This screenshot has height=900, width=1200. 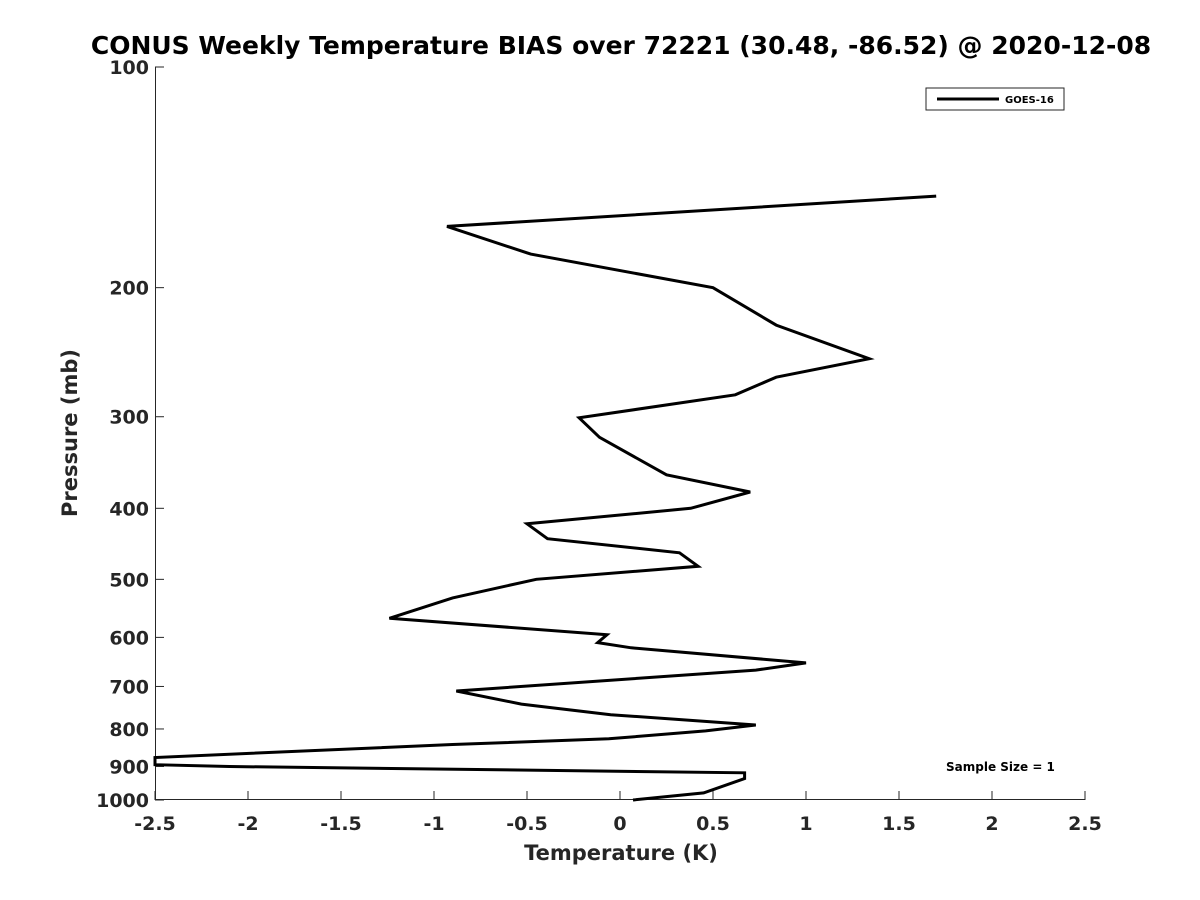 What do you see at coordinates (129, 509) in the screenshot?
I see `y-tick-label: 400` at bounding box center [129, 509].